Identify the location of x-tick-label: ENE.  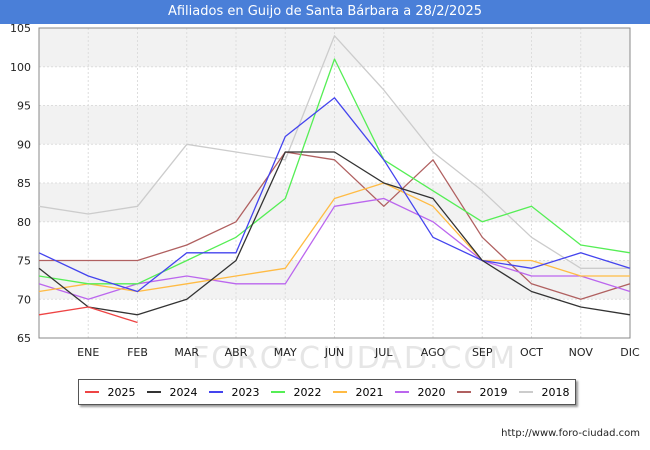
(88, 352).